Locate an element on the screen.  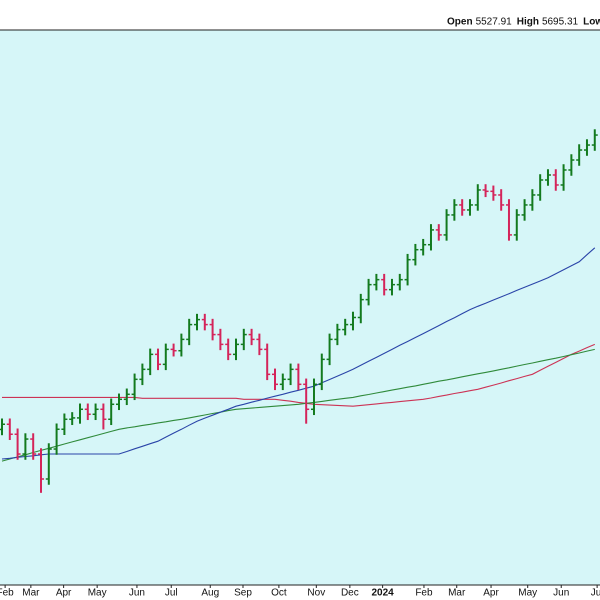
header-value: 5695.31 is located at coordinates (560, 22).